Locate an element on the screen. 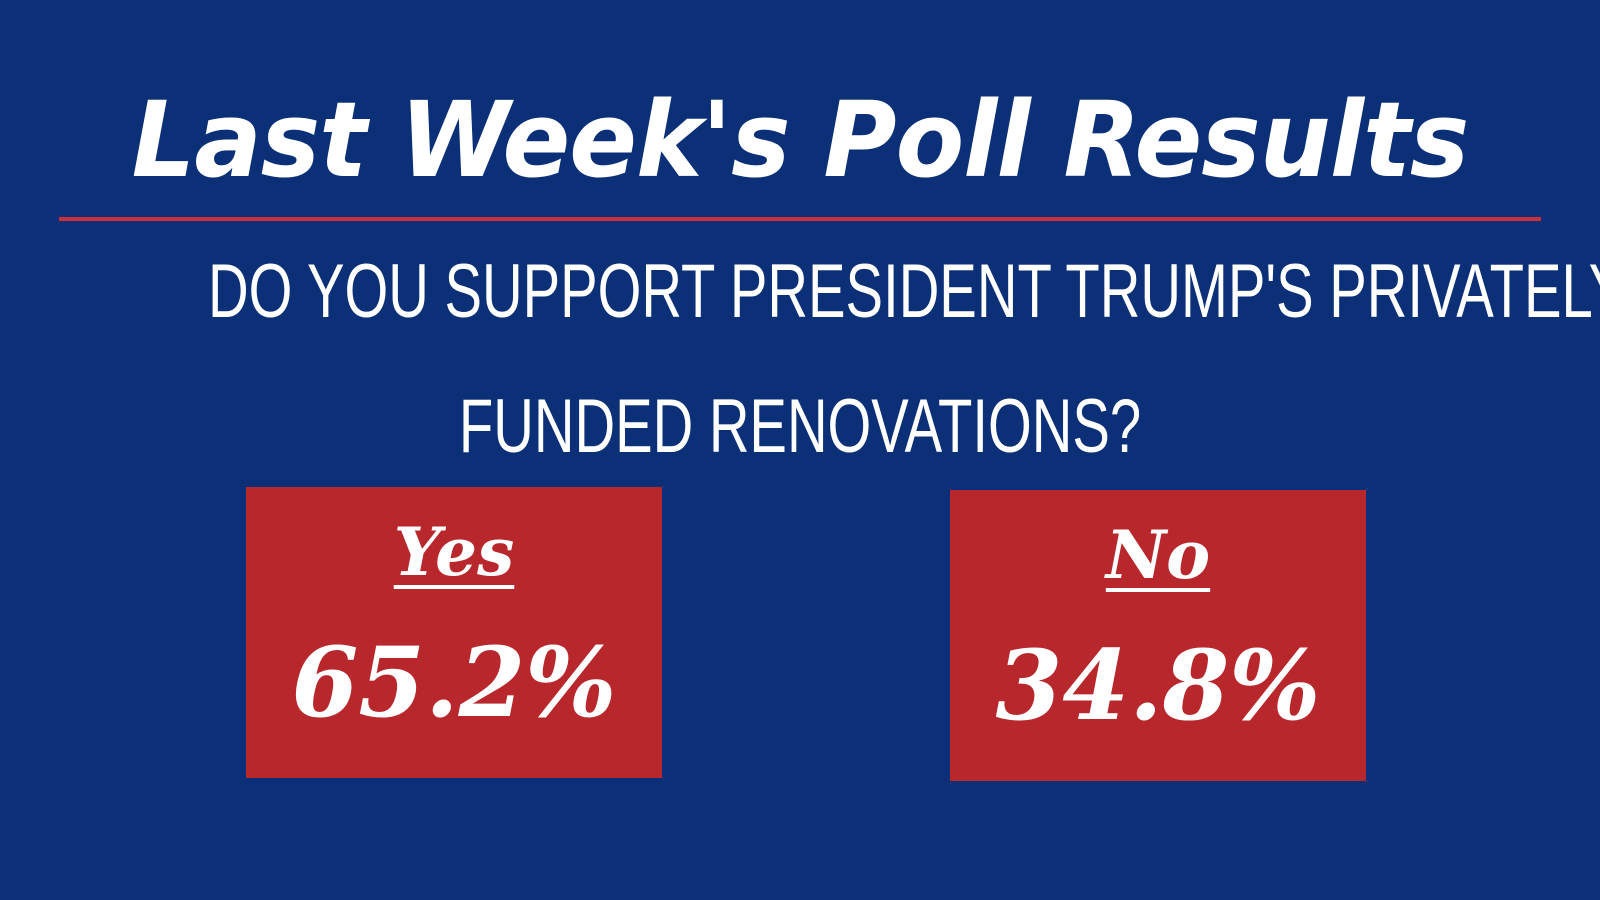 This screenshot has height=900, width=1600. page-title: Last Week's Poll Results is located at coordinates (800, 140).